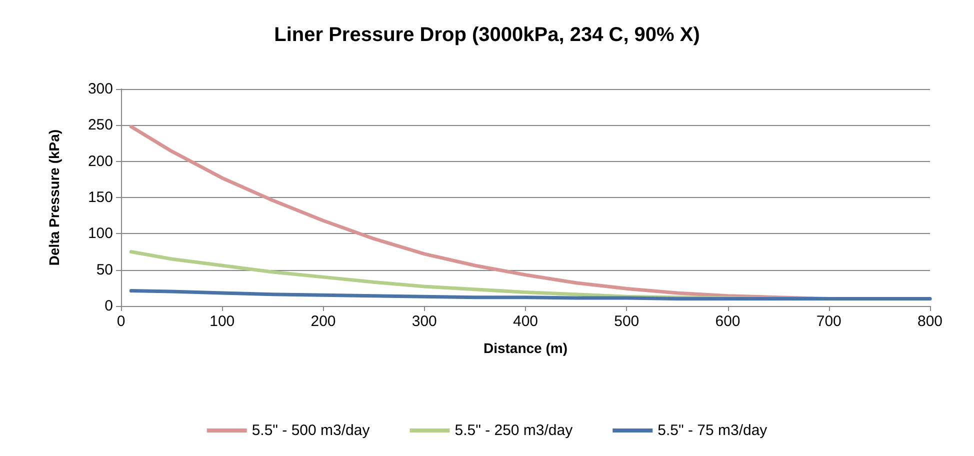  Describe the element at coordinates (323, 321) in the screenshot. I see `x-tick-label: 200` at that location.